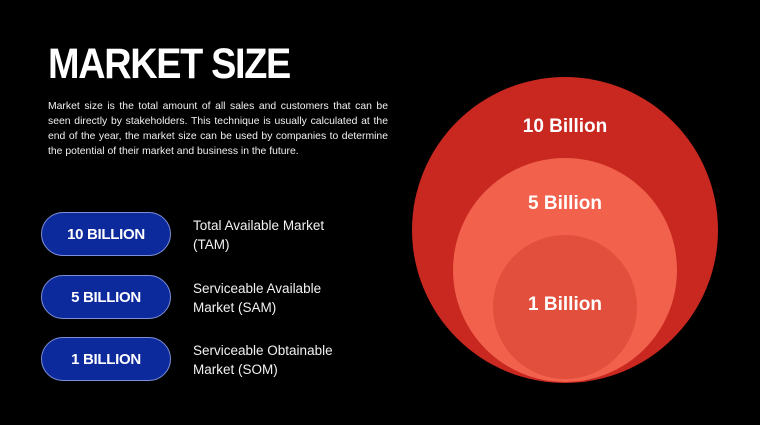 The image size is (760, 425). I want to click on tam-label: Total Available Market (TAM), so click(259, 235).